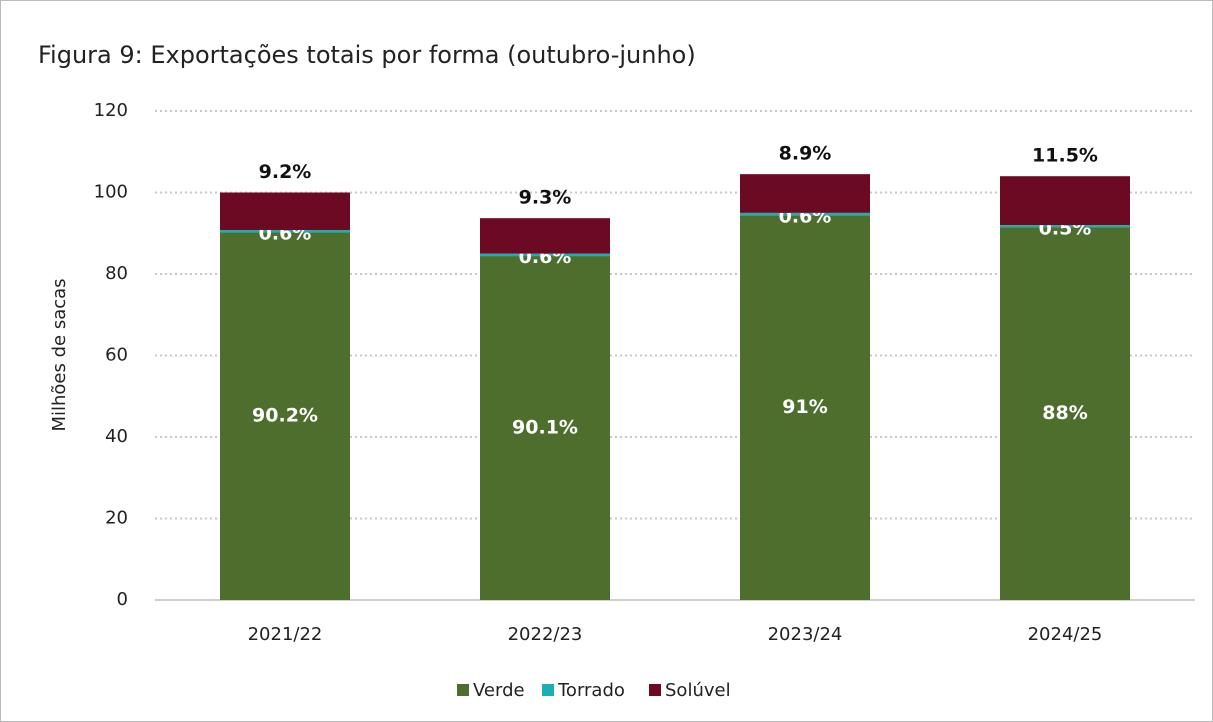  What do you see at coordinates (545, 634) in the screenshot?
I see `x-tick-label: 2022/23` at bounding box center [545, 634].